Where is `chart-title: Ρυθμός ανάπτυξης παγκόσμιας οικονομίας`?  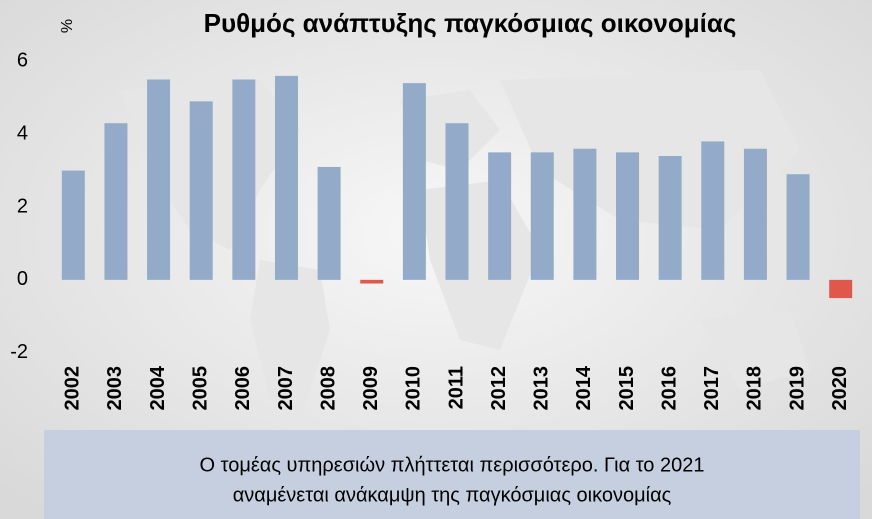
chart-title: Ρυθμός ανάπτυξης παγκόσμιας οικονομίας is located at coordinates (470, 23).